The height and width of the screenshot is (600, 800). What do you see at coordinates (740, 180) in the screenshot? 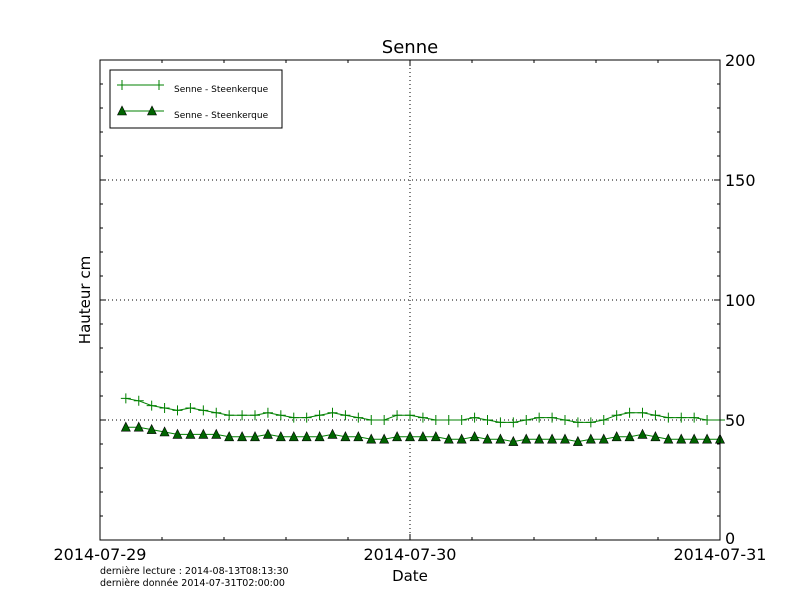
I see `y-tick-label: 150` at bounding box center [740, 180].